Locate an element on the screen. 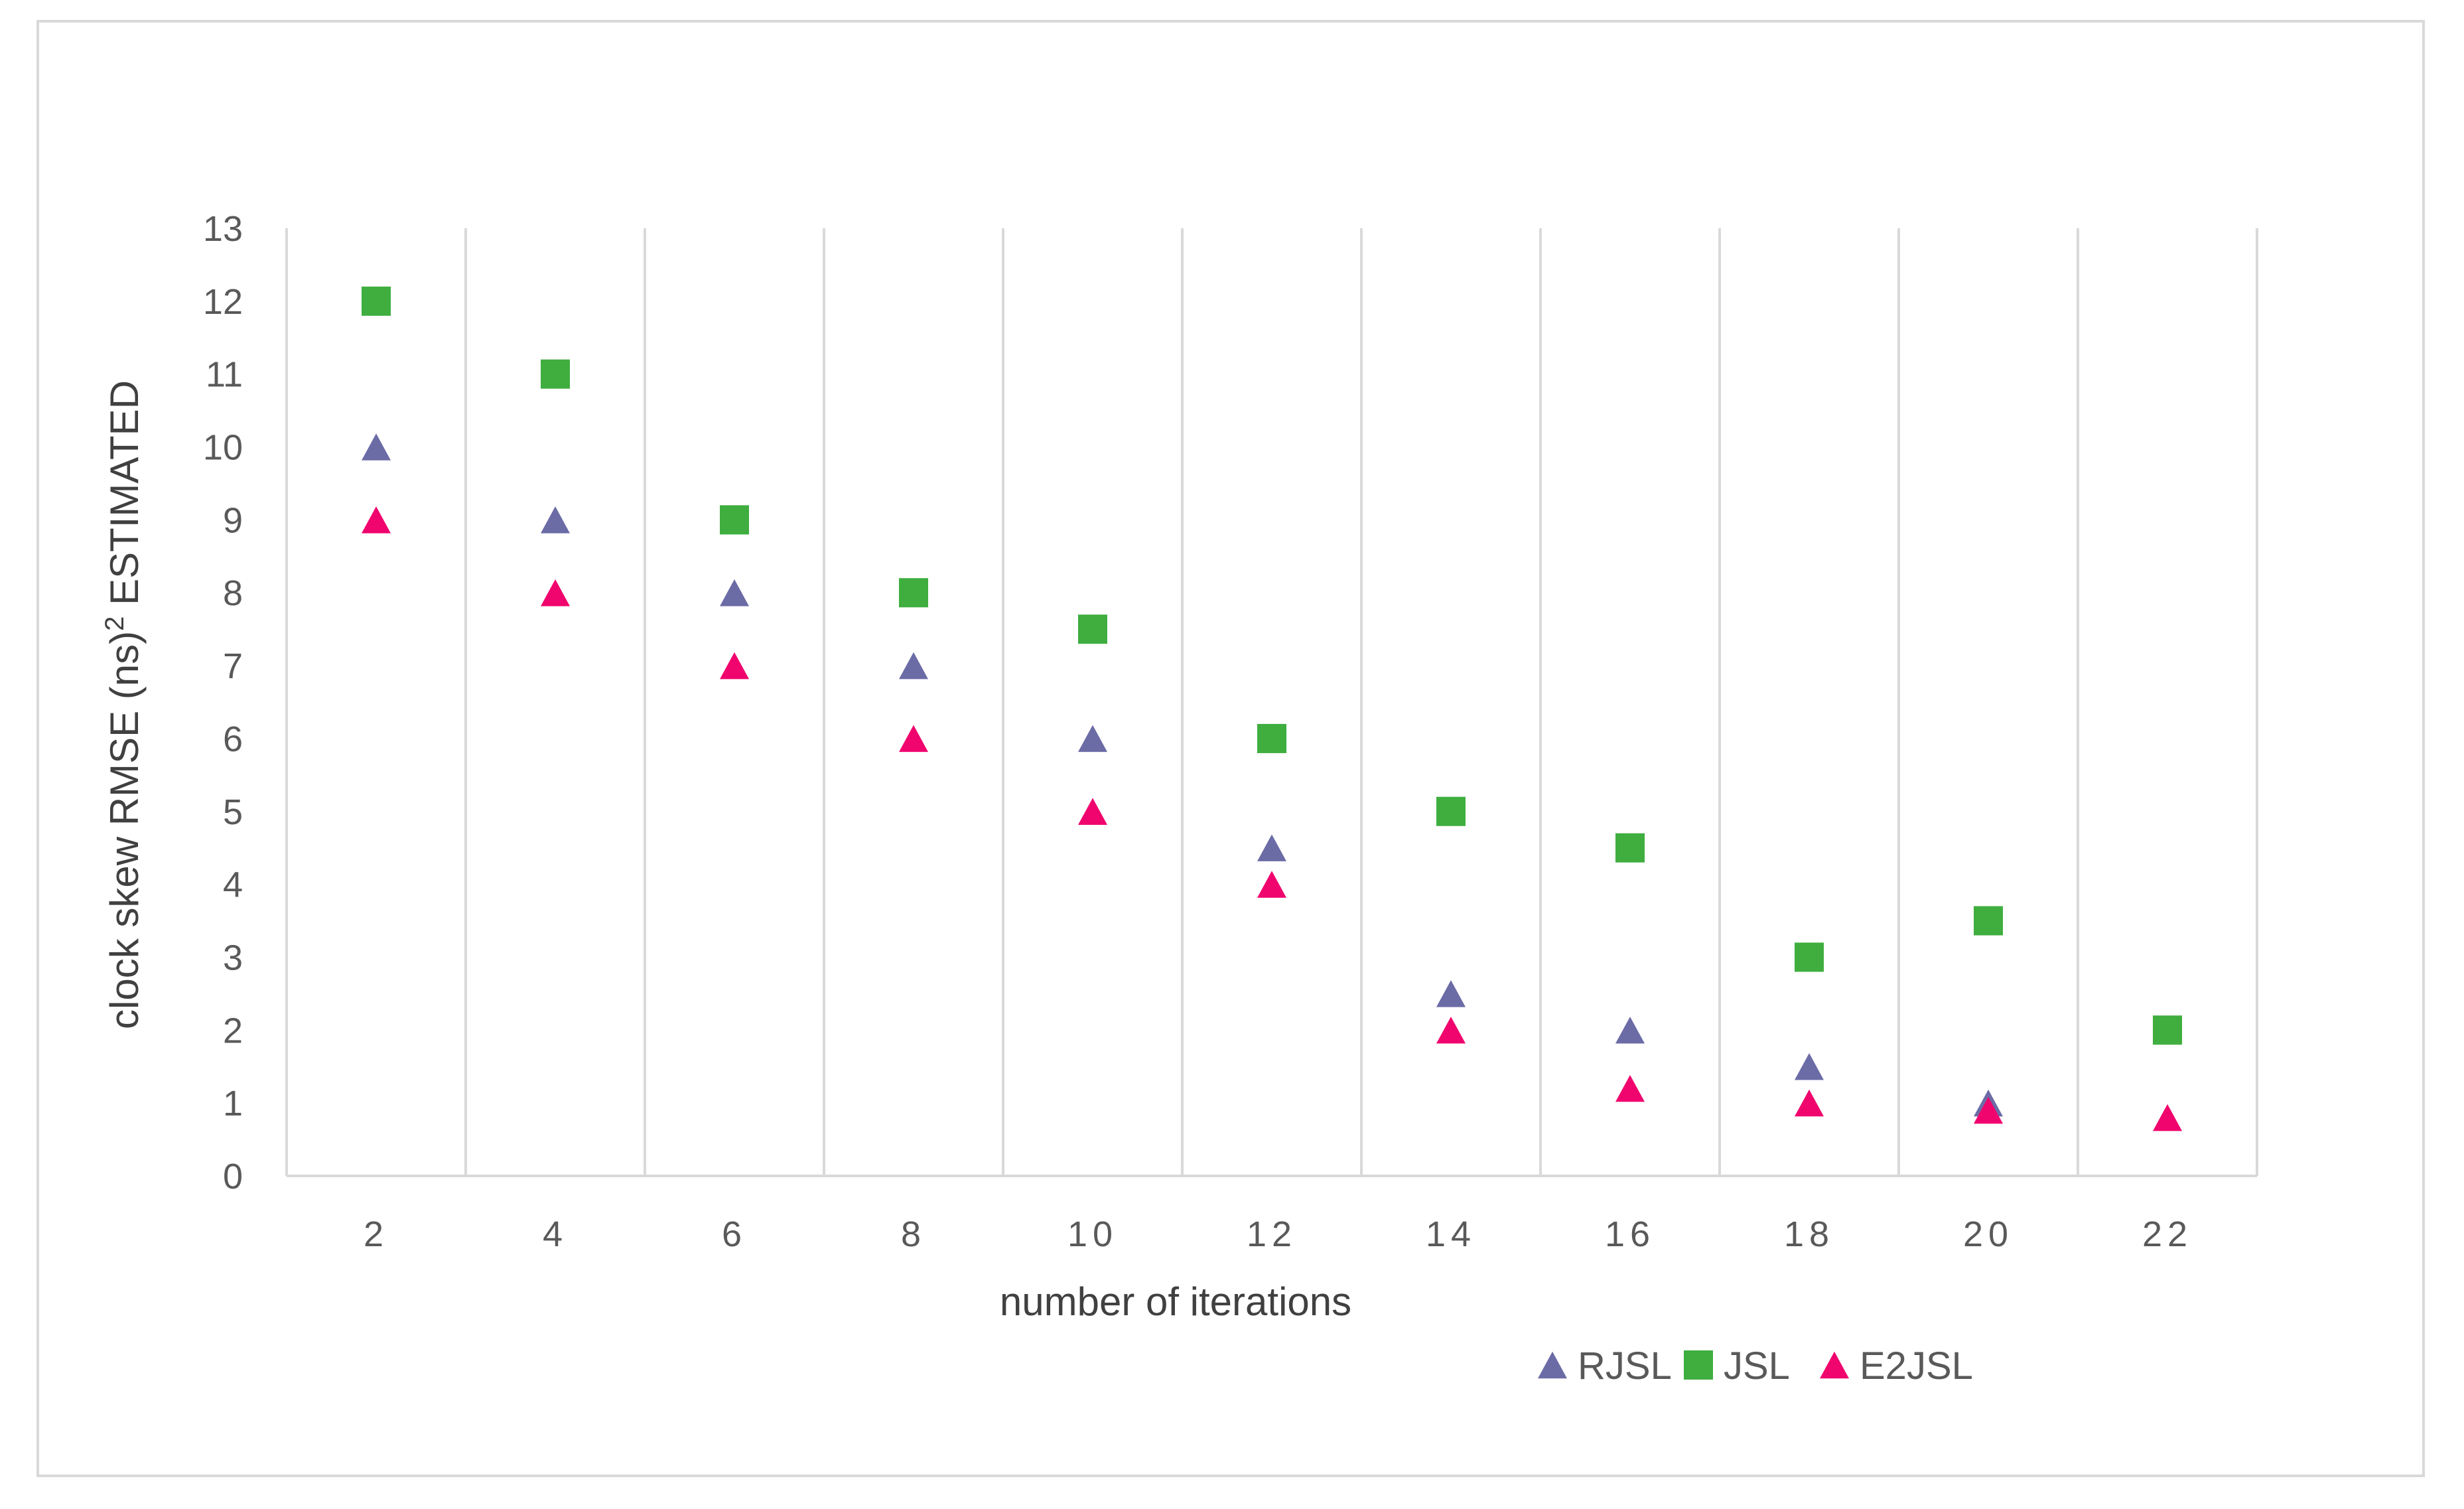 This screenshot has height=1509, width=2464. x-tick-label: 6 is located at coordinates (734, 1234).